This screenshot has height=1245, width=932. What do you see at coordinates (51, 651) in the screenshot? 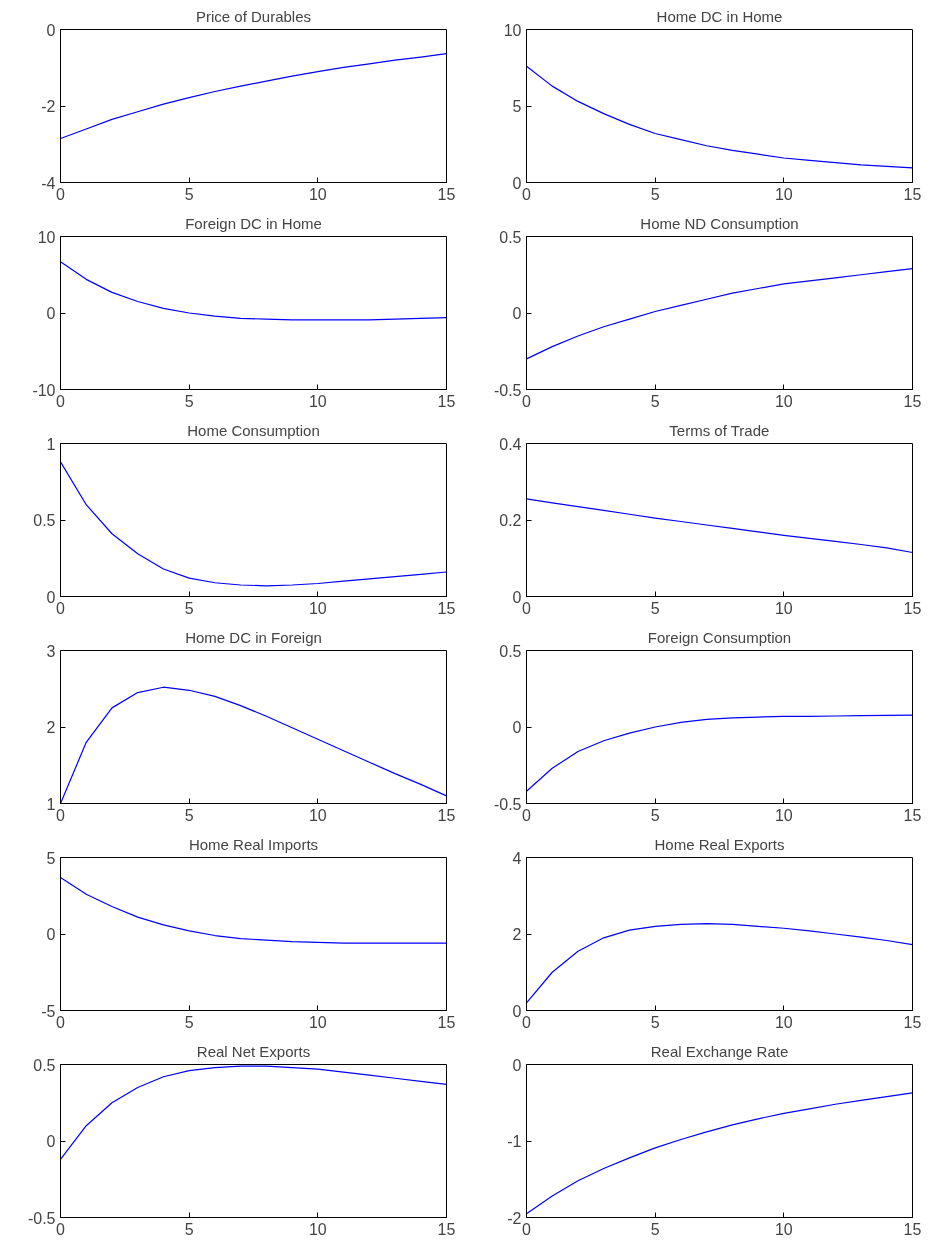
I see `y-tick-label: 3` at bounding box center [51, 651].